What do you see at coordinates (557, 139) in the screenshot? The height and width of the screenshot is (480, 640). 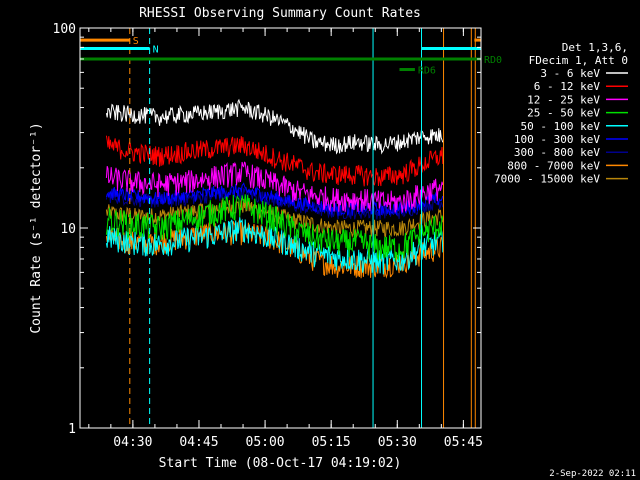 I see `legend-label-5: 100 - 300 keV` at bounding box center [557, 139].